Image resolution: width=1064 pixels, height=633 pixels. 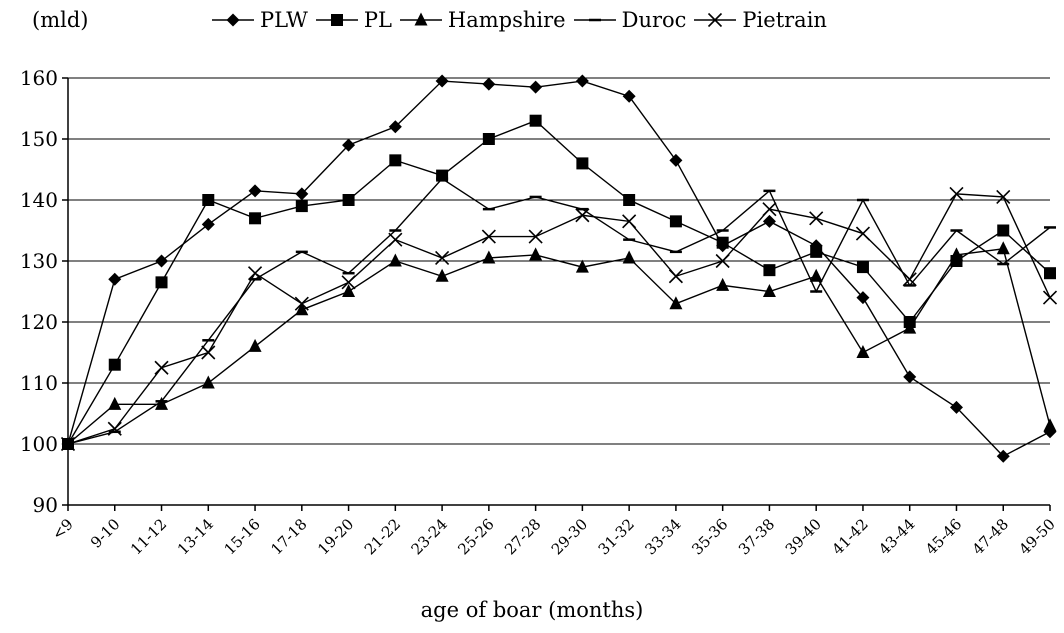 I want to click on legend-label-duroc: Duroc, so click(x=654, y=20).